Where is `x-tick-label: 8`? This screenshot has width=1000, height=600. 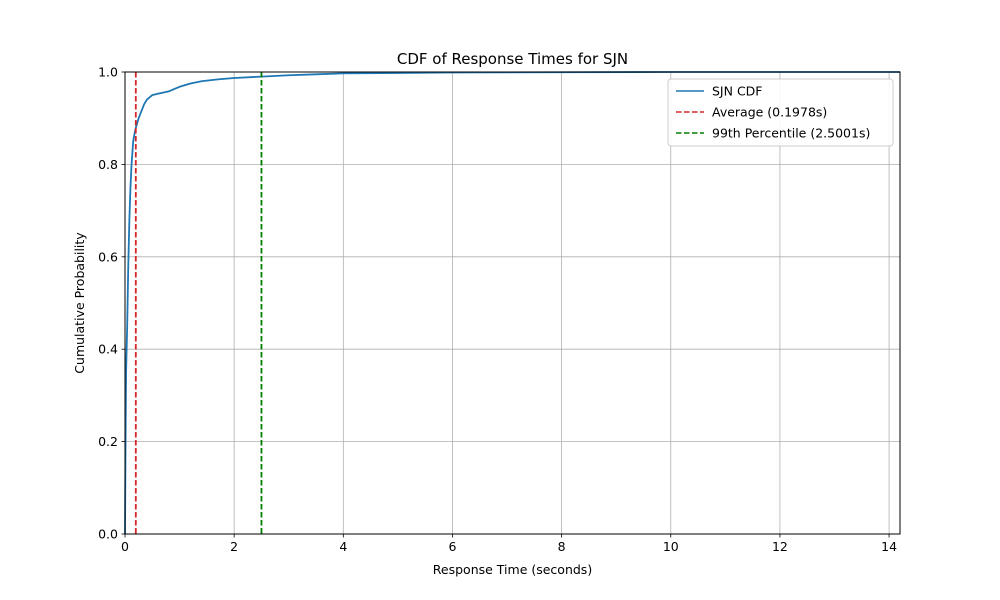
x-tick-label: 8 is located at coordinates (562, 546).